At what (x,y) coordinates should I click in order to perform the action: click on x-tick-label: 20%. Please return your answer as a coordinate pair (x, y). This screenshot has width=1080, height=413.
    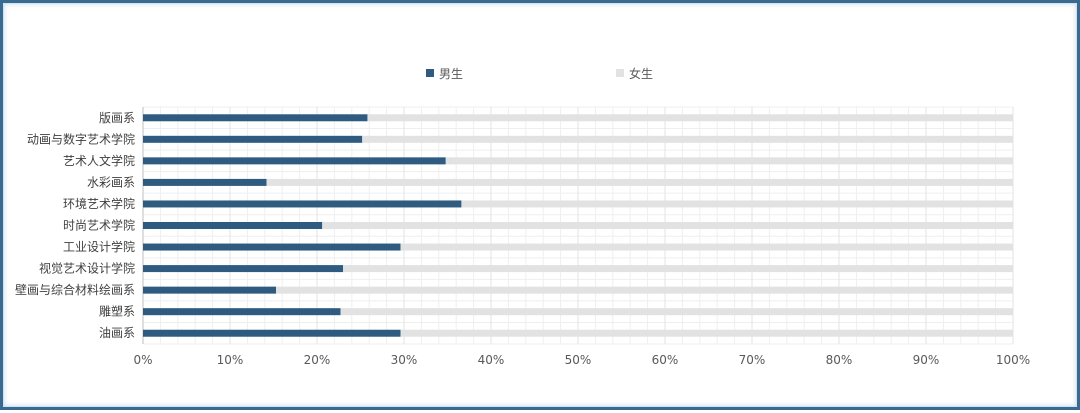
    Looking at the image, I should click on (317, 360).